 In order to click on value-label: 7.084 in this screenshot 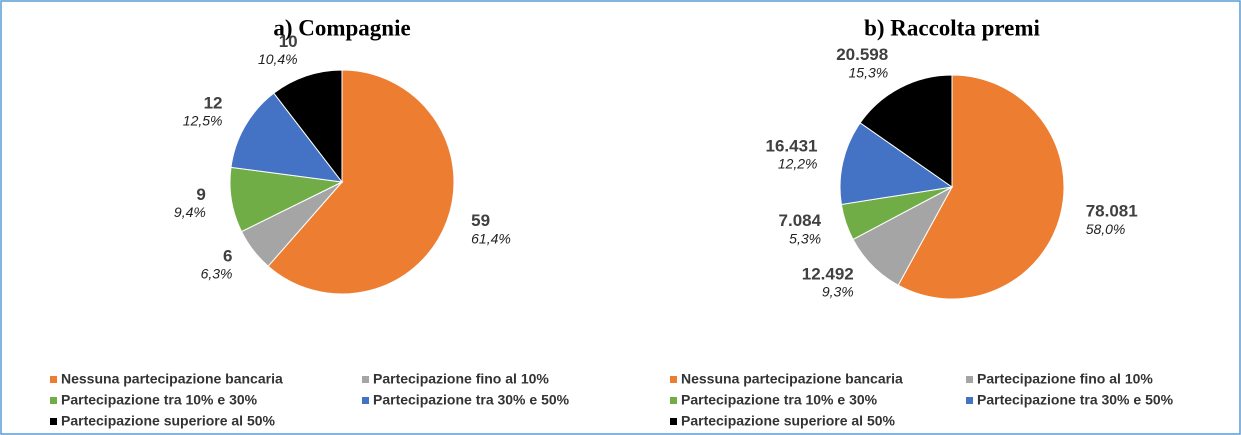, I will do `click(800, 220)`.